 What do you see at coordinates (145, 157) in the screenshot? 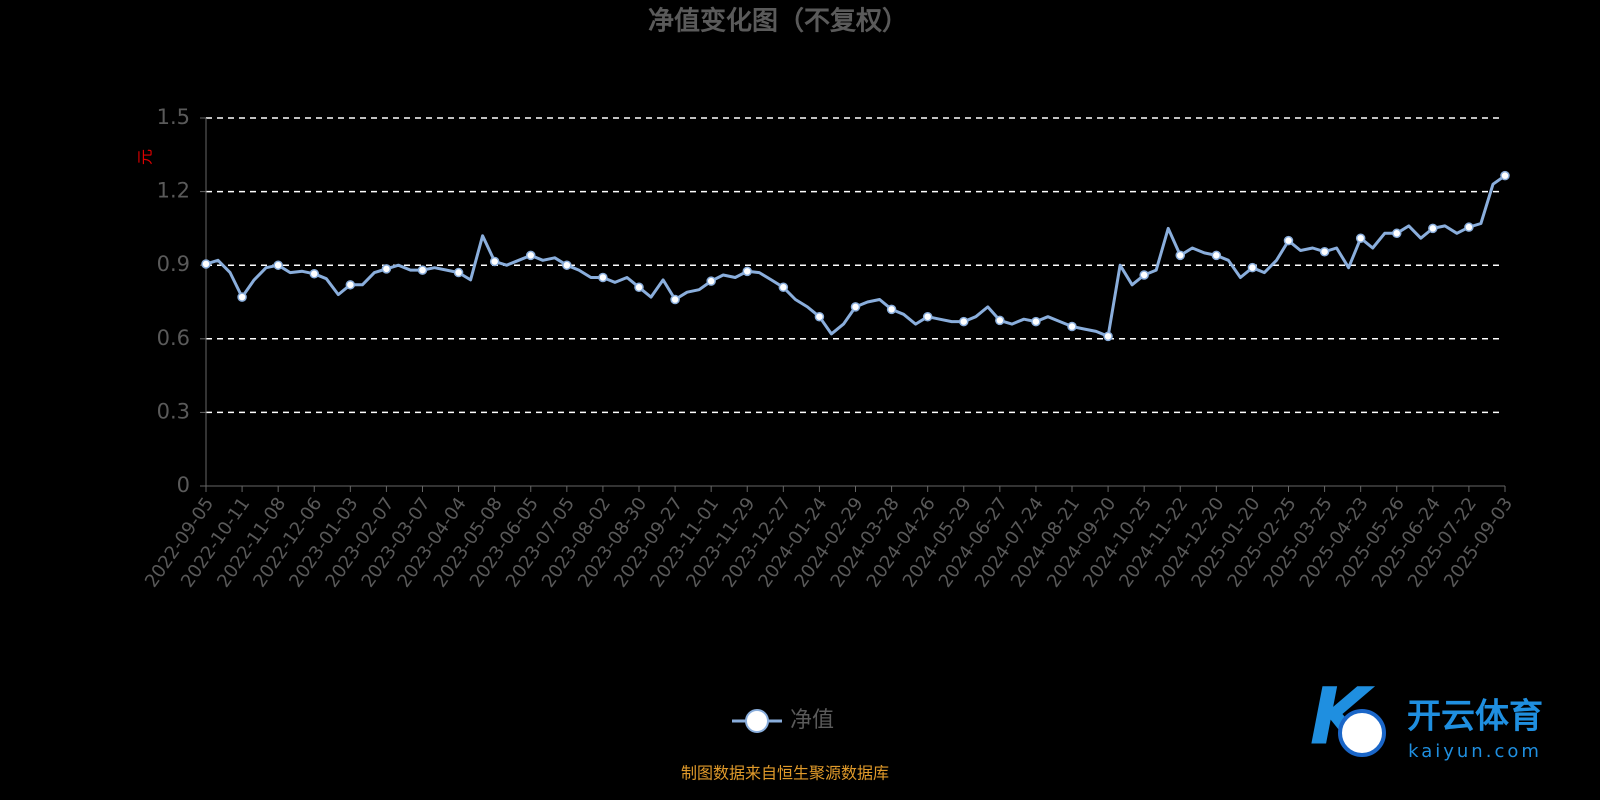
I see `y-axis-label: 元` at bounding box center [145, 157].